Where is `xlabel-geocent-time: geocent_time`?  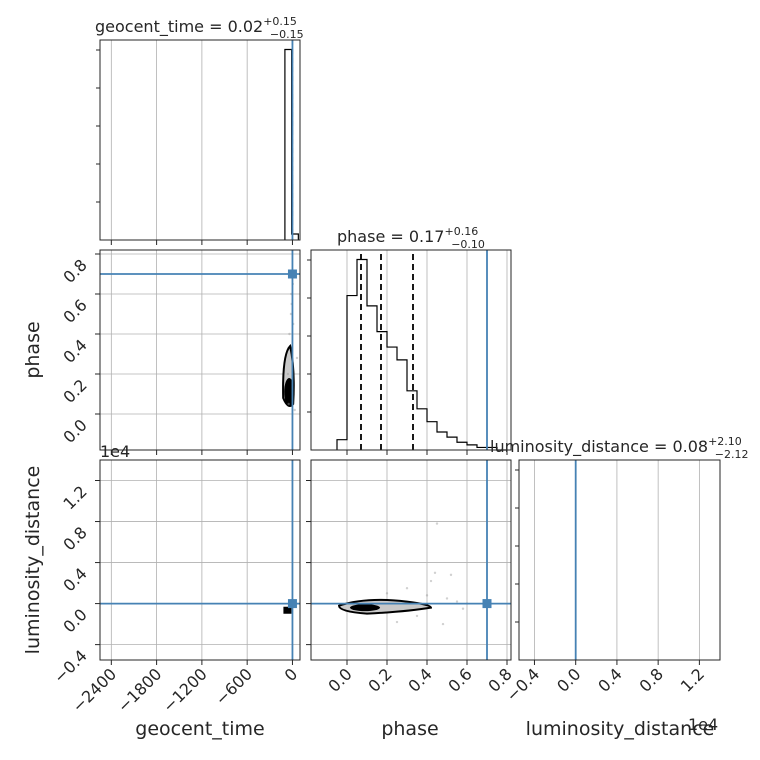
xlabel-geocent-time: geocent_time is located at coordinates (199, 729).